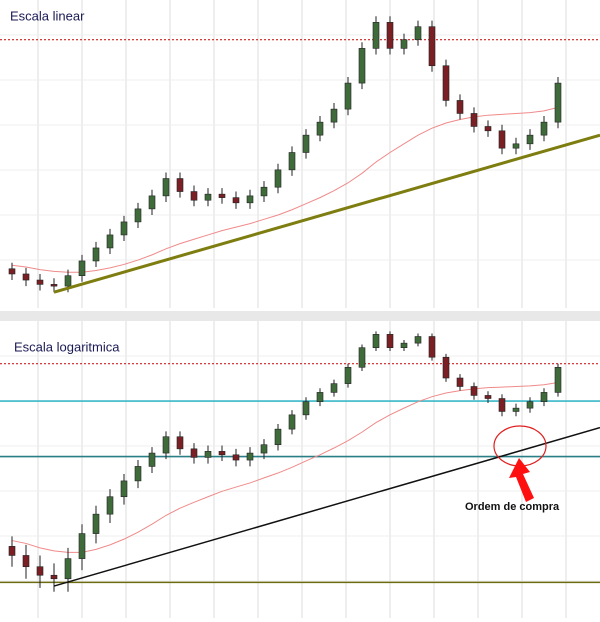  I want to click on panel-separator, so click(300, 316).